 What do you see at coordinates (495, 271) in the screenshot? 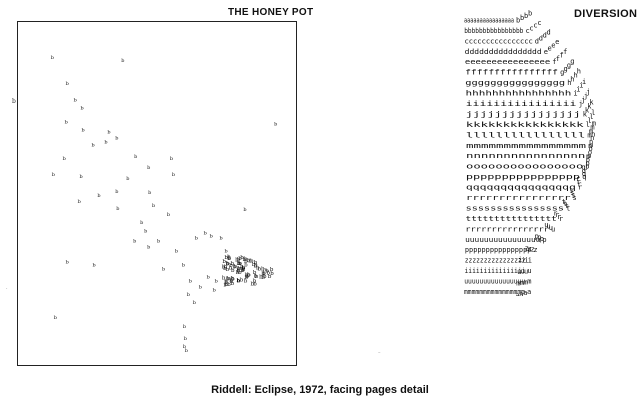
I see `diversion-row: iiiiiiiiiiiiiiii` at bounding box center [495, 271].